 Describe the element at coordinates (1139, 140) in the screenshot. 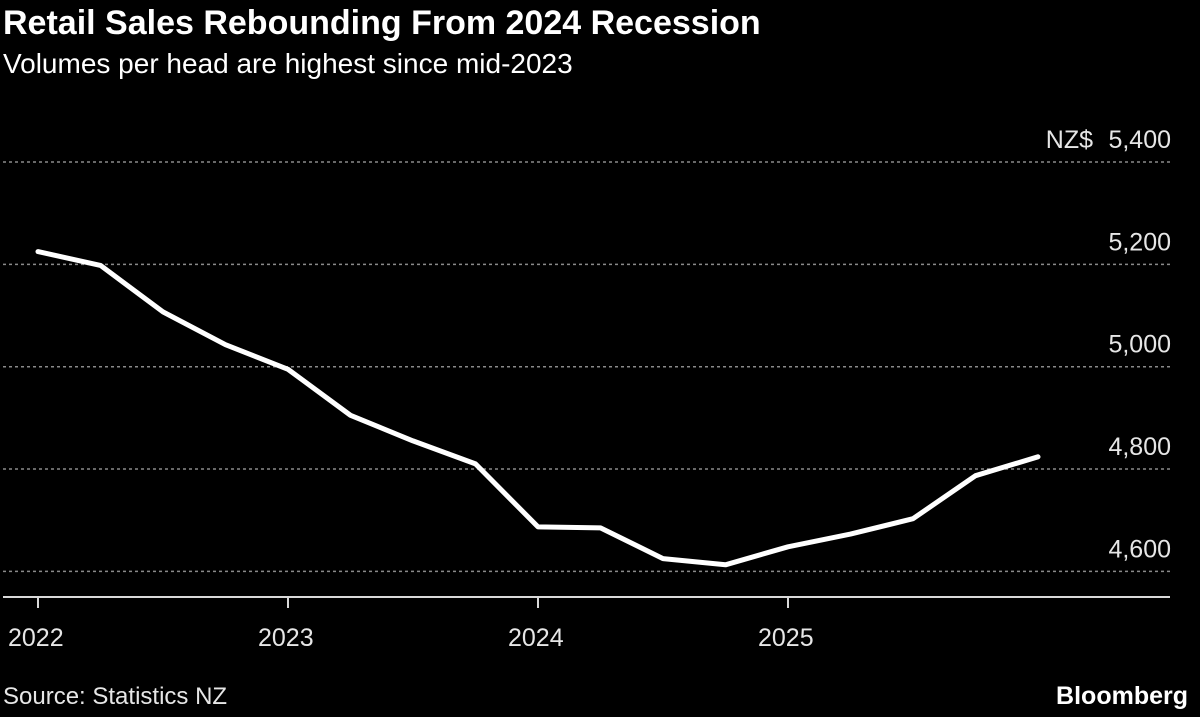

I see `y-tick-label-5400: 5,400` at that location.